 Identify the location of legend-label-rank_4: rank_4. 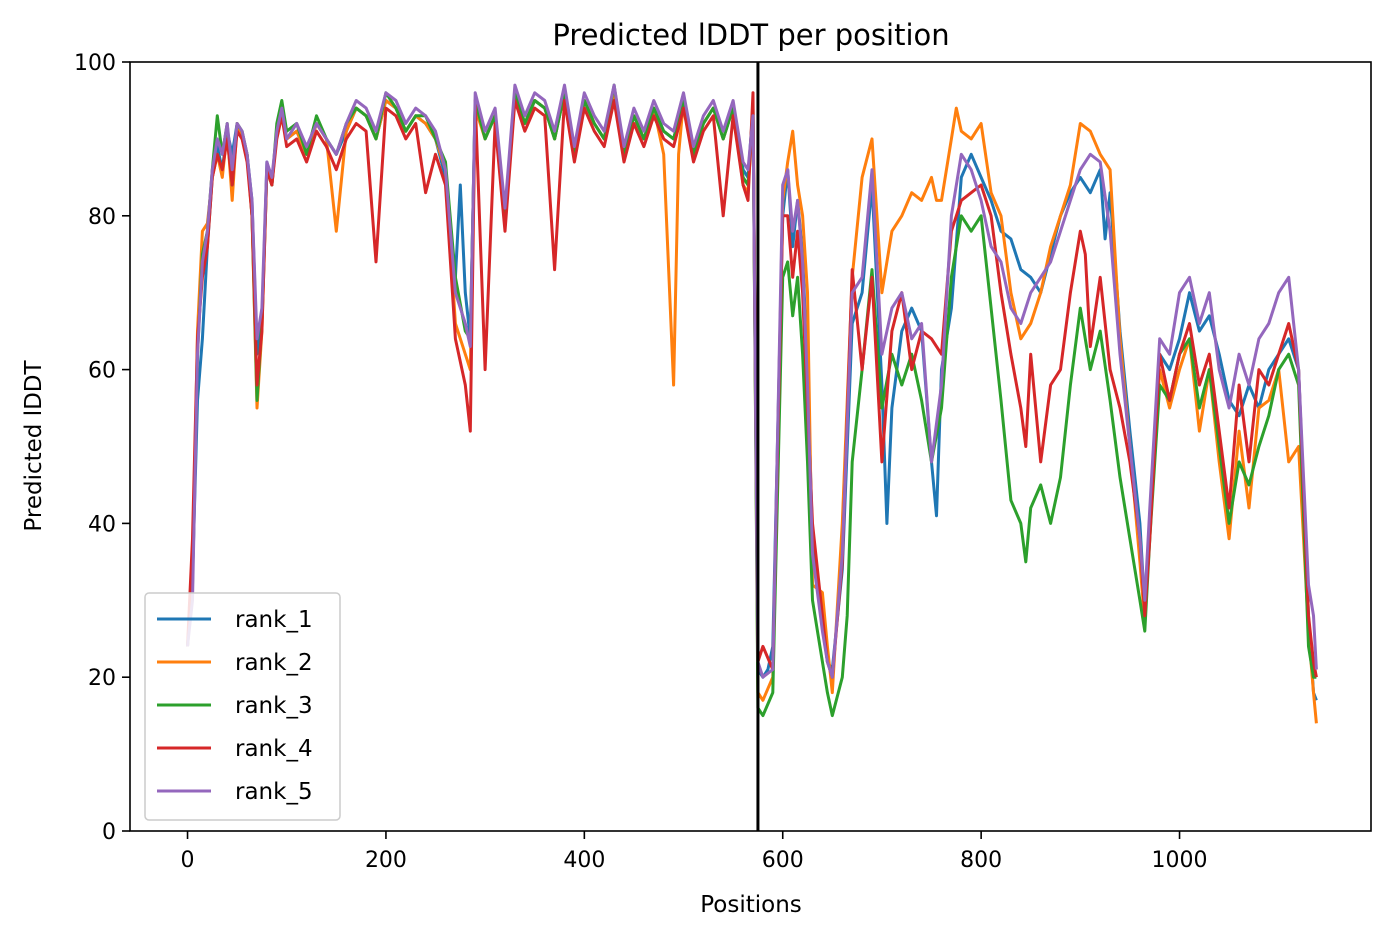
(274, 749).